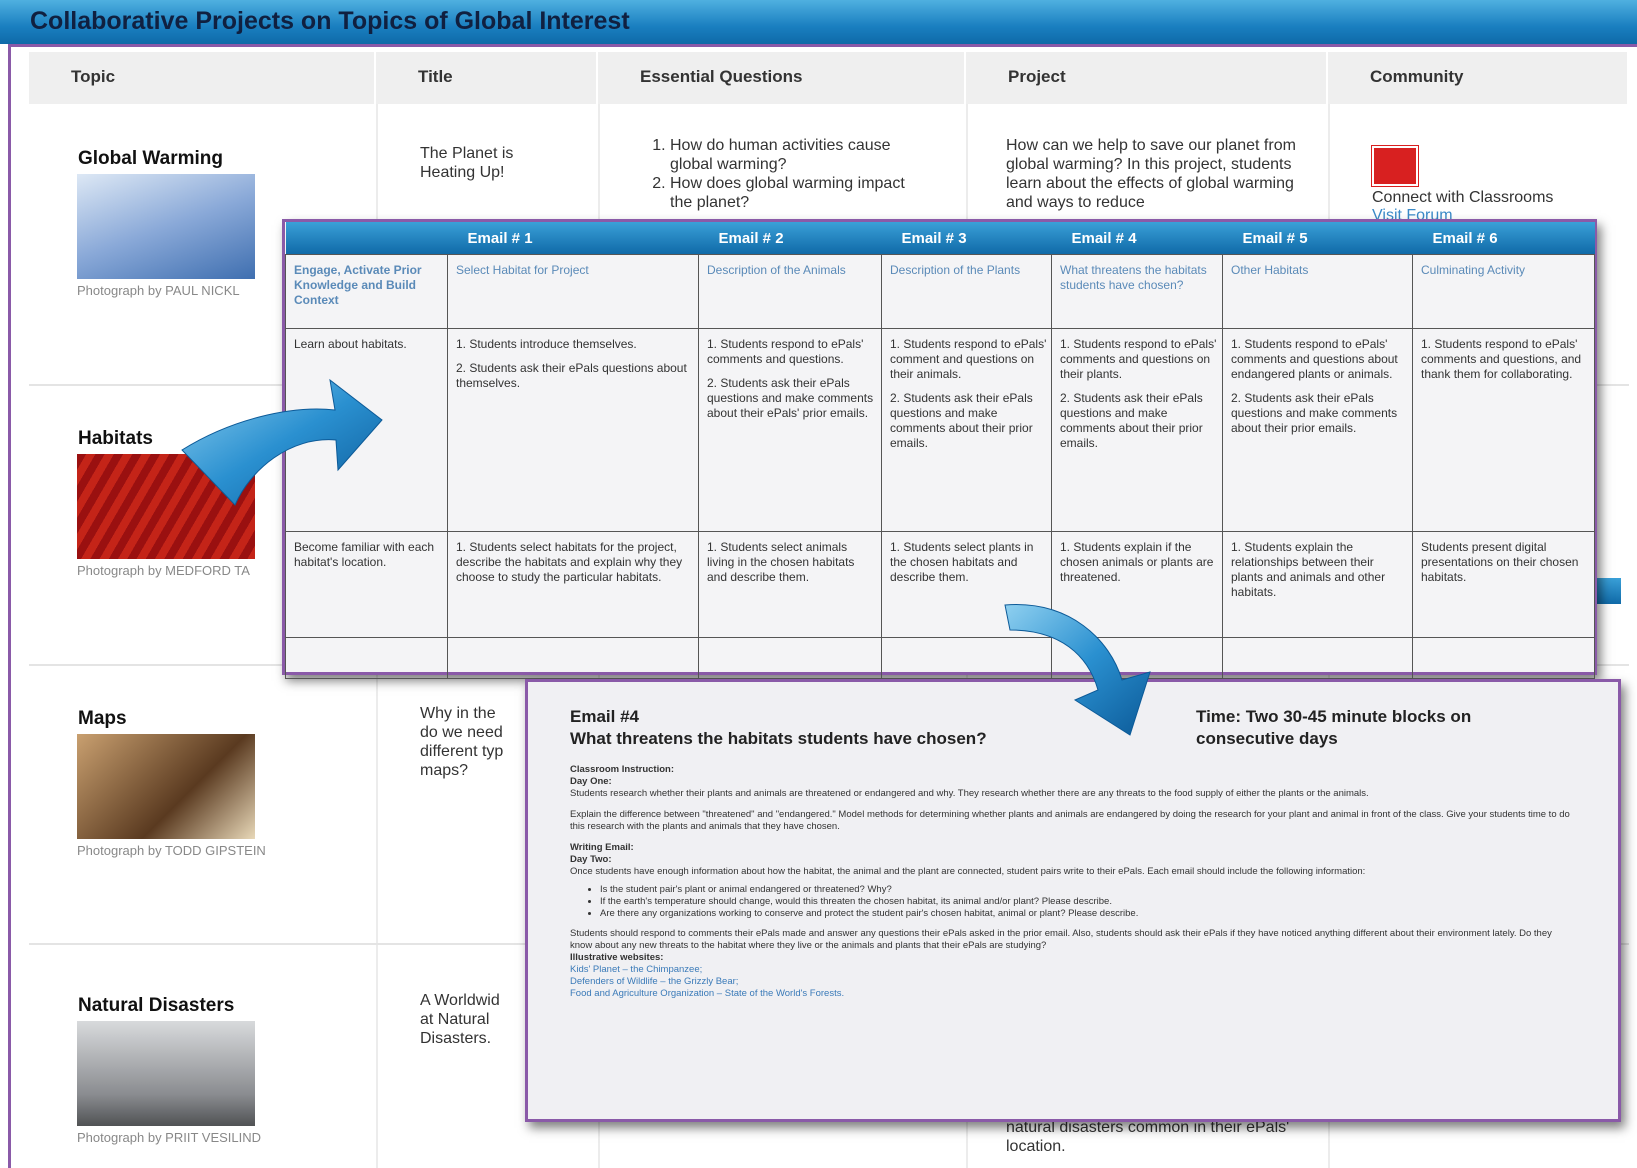 The image size is (1637, 1168). Describe the element at coordinates (573, 238) in the screenshot. I see `email-header: Email # 1` at that location.